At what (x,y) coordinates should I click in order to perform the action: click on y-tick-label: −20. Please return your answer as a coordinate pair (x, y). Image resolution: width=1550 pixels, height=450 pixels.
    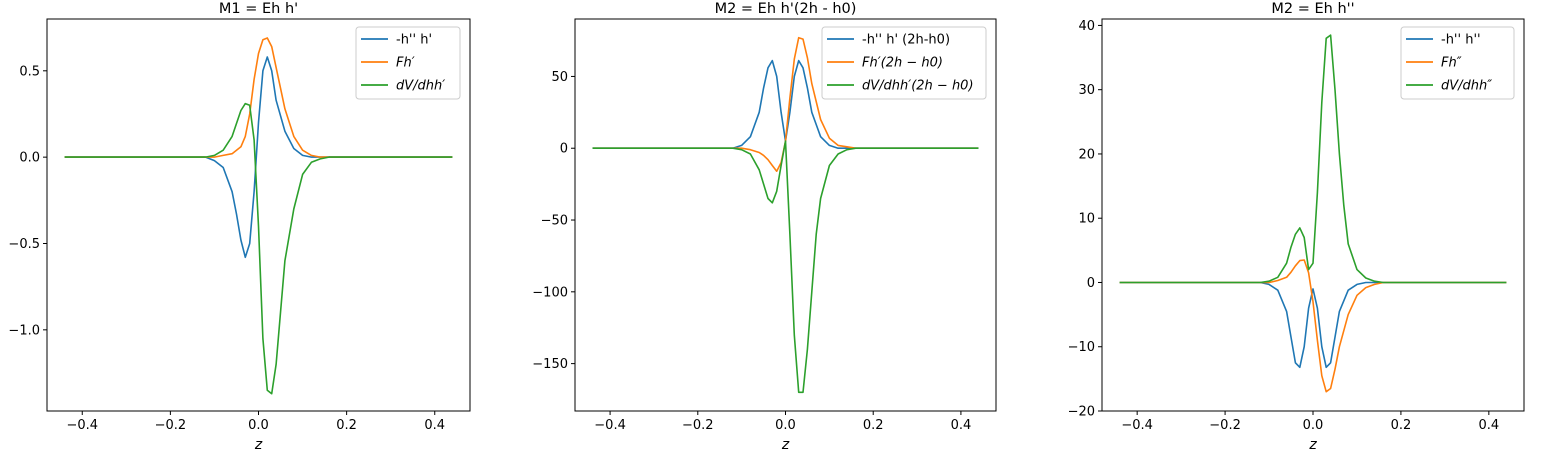
    Looking at the image, I should click on (1081, 412).